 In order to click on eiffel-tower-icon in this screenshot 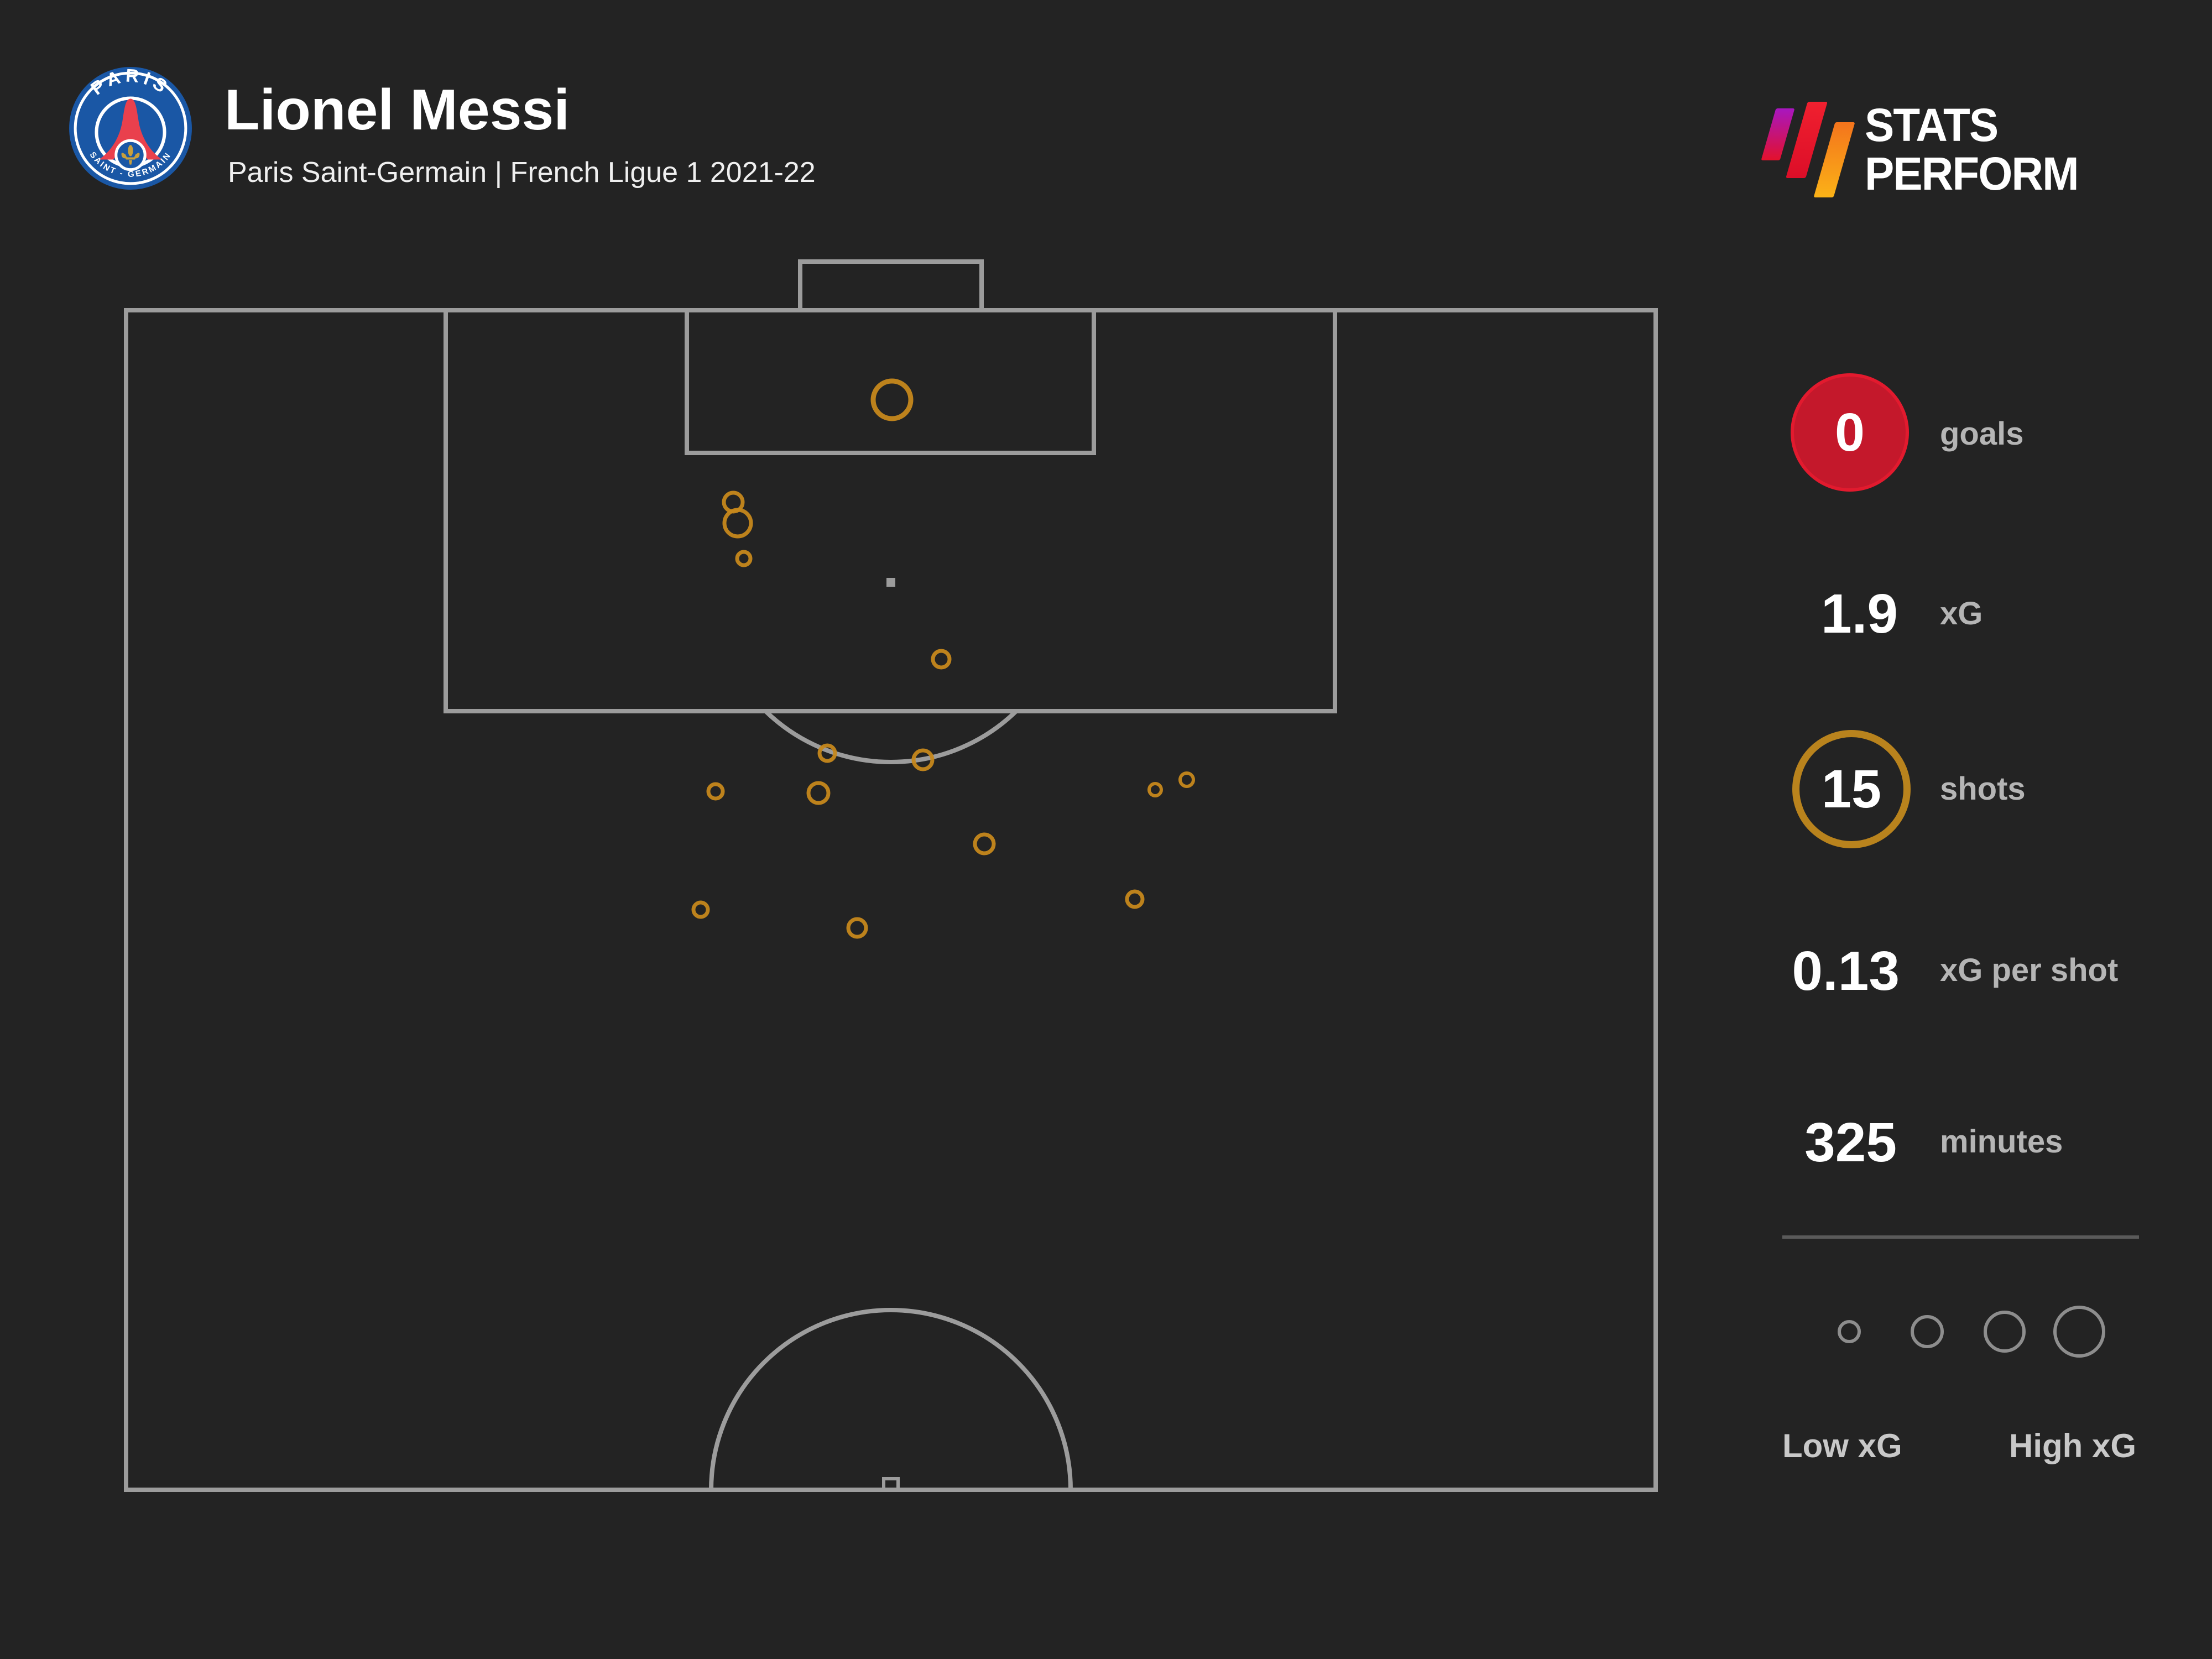, I will do `click(130, 129)`.